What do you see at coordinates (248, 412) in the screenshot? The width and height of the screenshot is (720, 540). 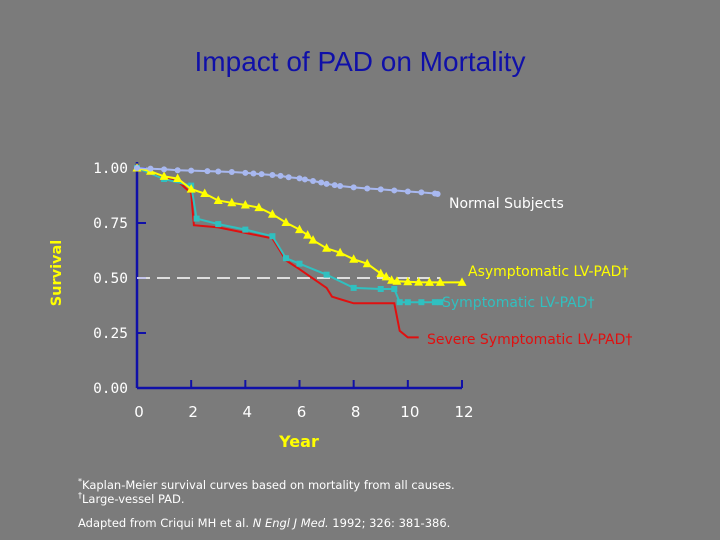 I see `x-tick-label: 4` at bounding box center [248, 412].